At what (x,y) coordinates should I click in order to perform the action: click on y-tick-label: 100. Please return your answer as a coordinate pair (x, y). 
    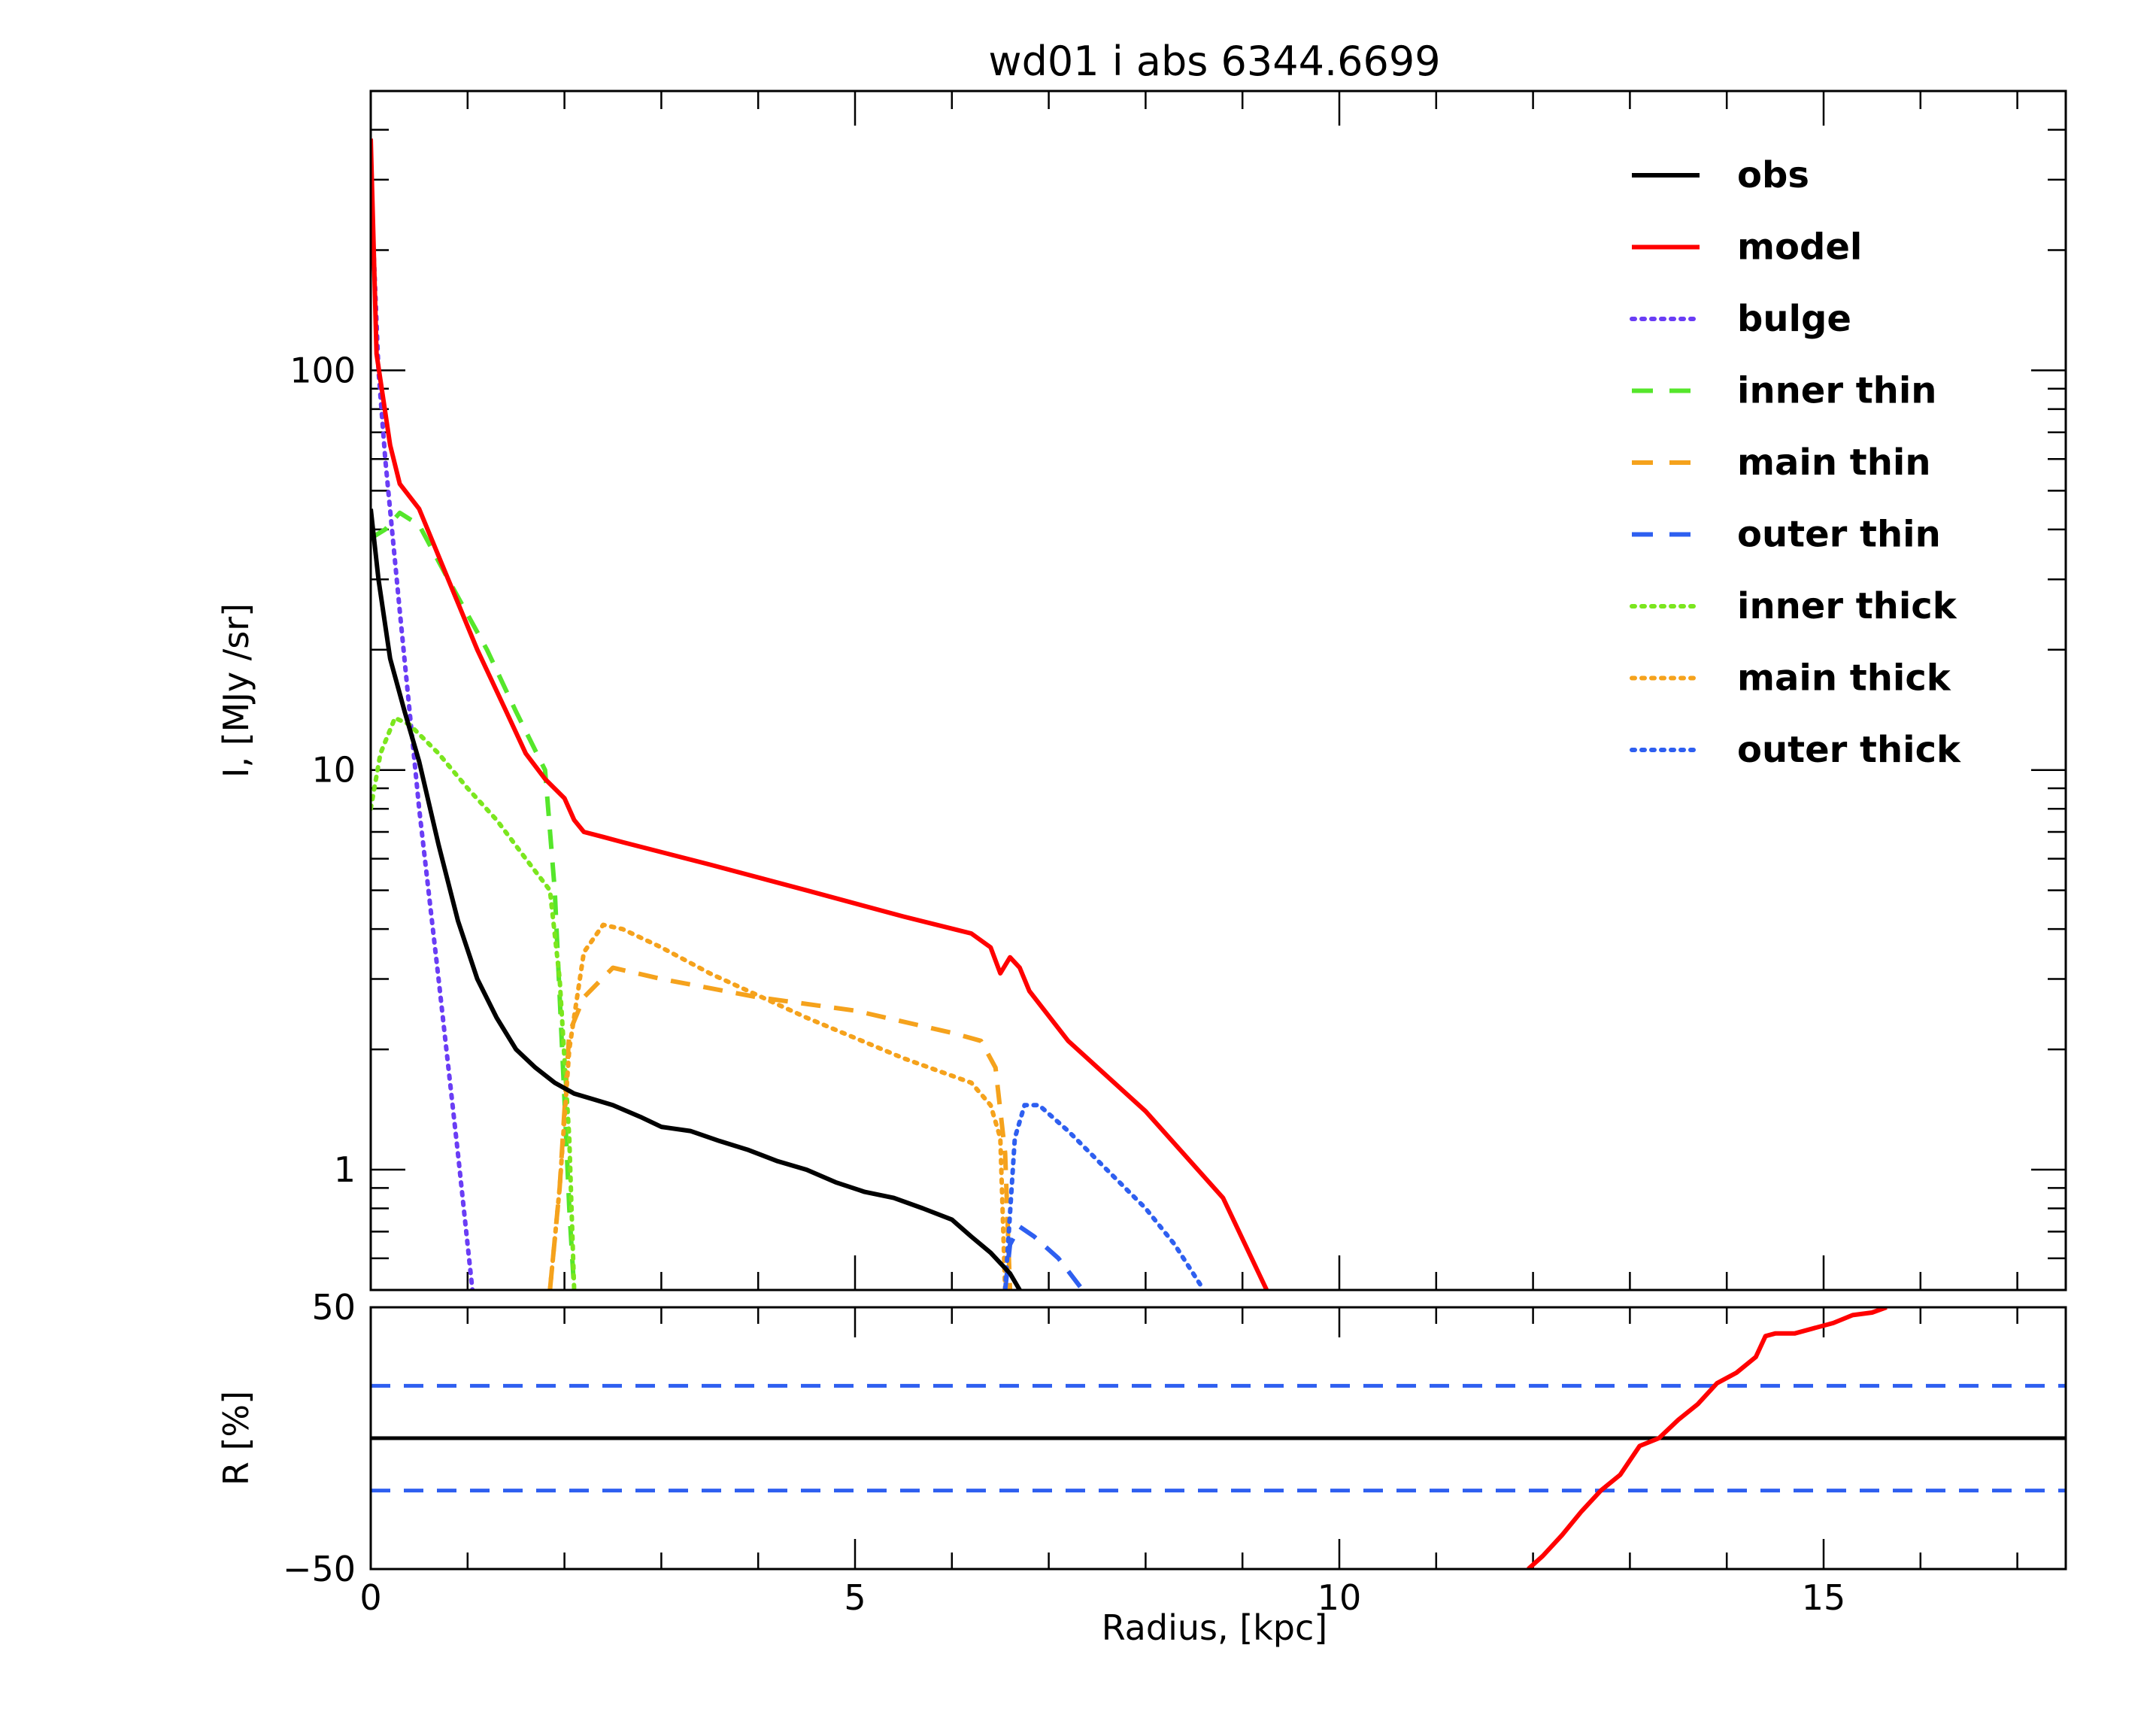
    Looking at the image, I should click on (323, 370).